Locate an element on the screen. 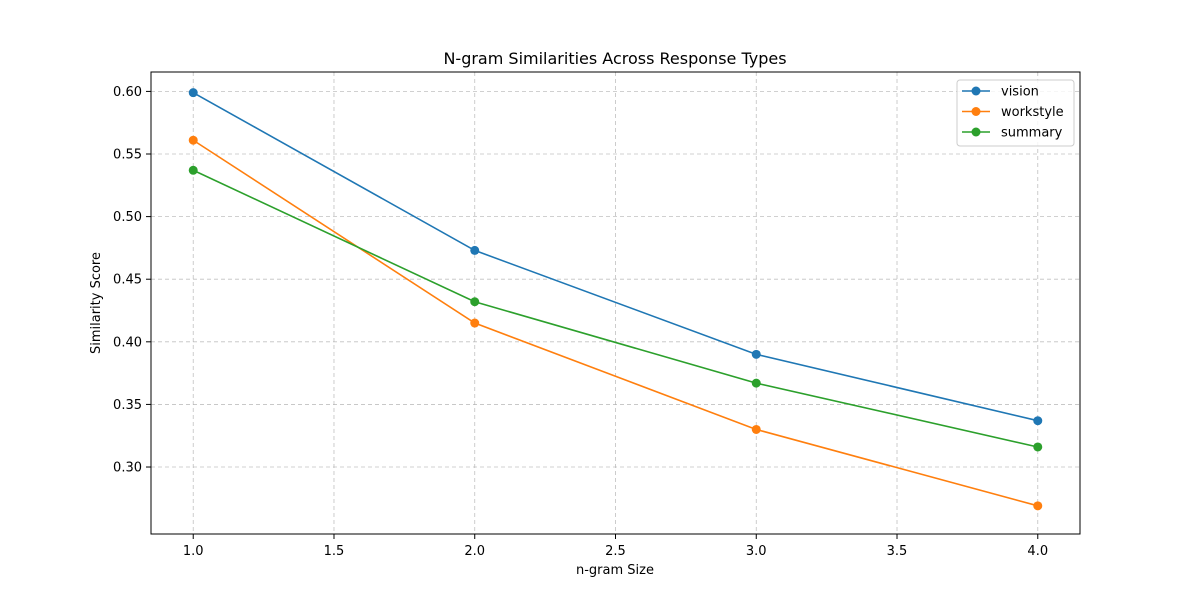 Image resolution: width=1200 pixels, height=604 pixels. y-axis-label: Similarity Score is located at coordinates (96, 303).